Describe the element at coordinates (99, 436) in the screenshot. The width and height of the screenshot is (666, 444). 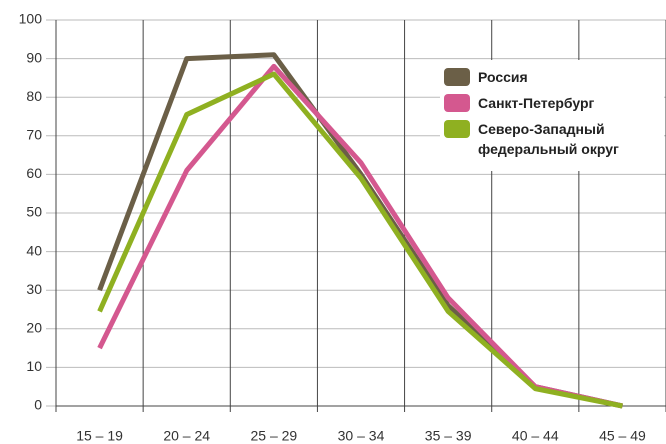
I see `x-tick-label: 15 – 19` at that location.